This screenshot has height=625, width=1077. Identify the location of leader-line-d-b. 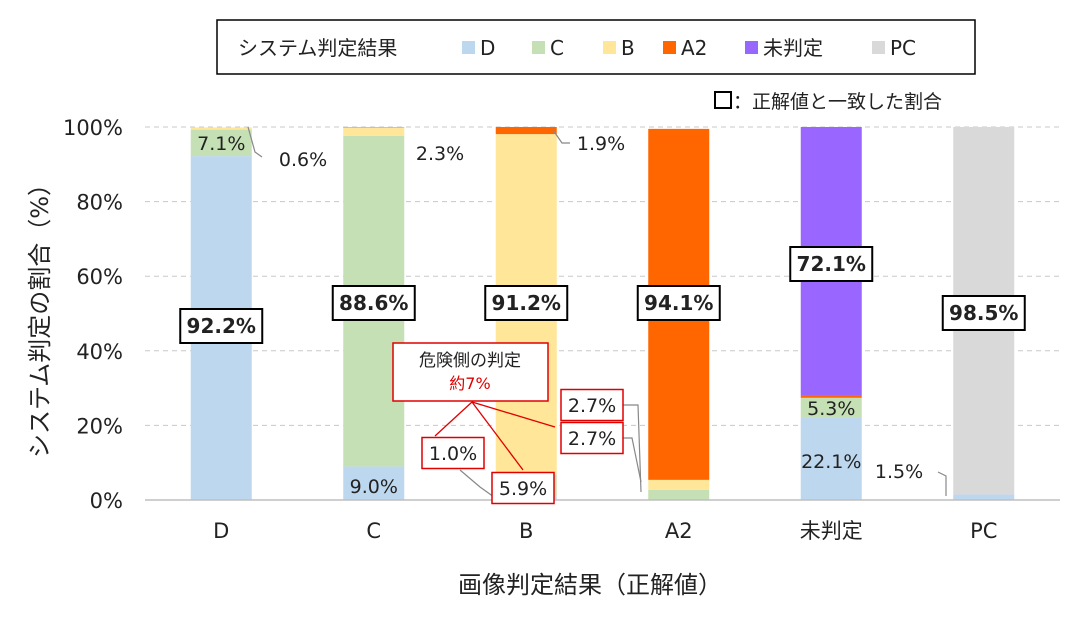
(255, 142).